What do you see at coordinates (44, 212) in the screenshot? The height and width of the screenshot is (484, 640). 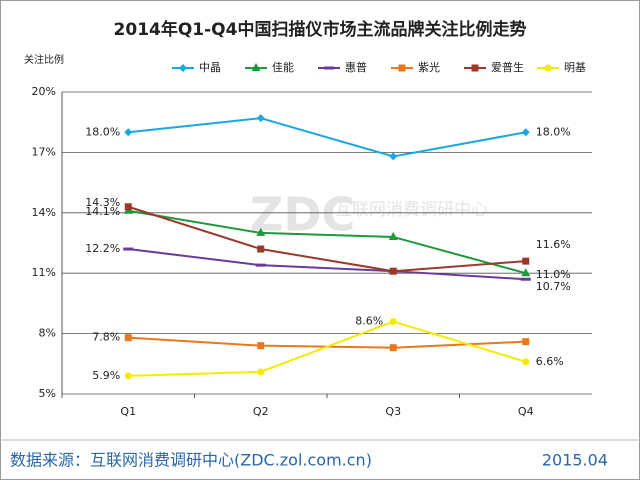 I see `y-tick-label: 14%` at bounding box center [44, 212].